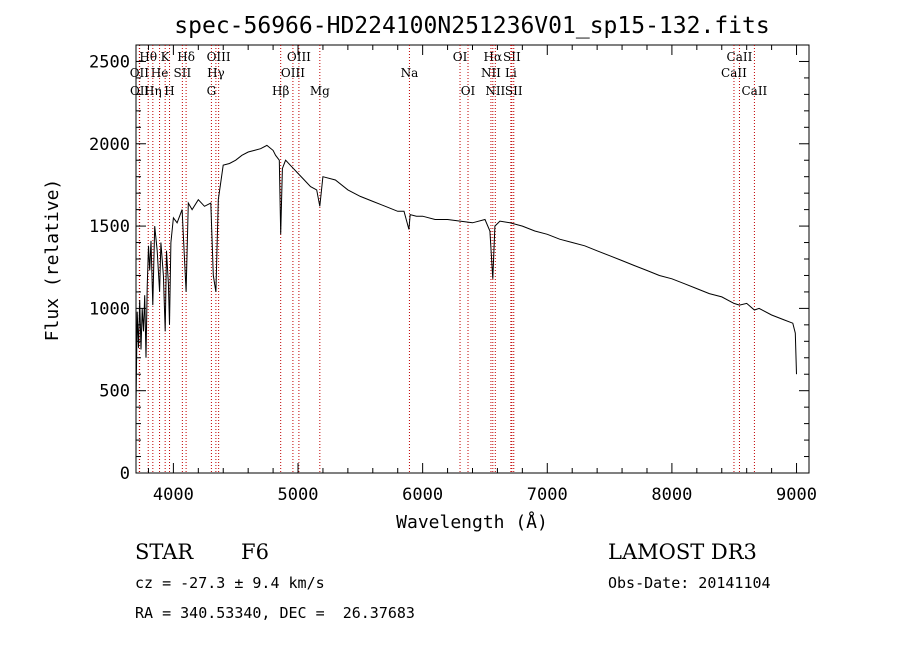  What do you see at coordinates (125, 474) in the screenshot?
I see `y-tick-label: 0` at bounding box center [125, 474].